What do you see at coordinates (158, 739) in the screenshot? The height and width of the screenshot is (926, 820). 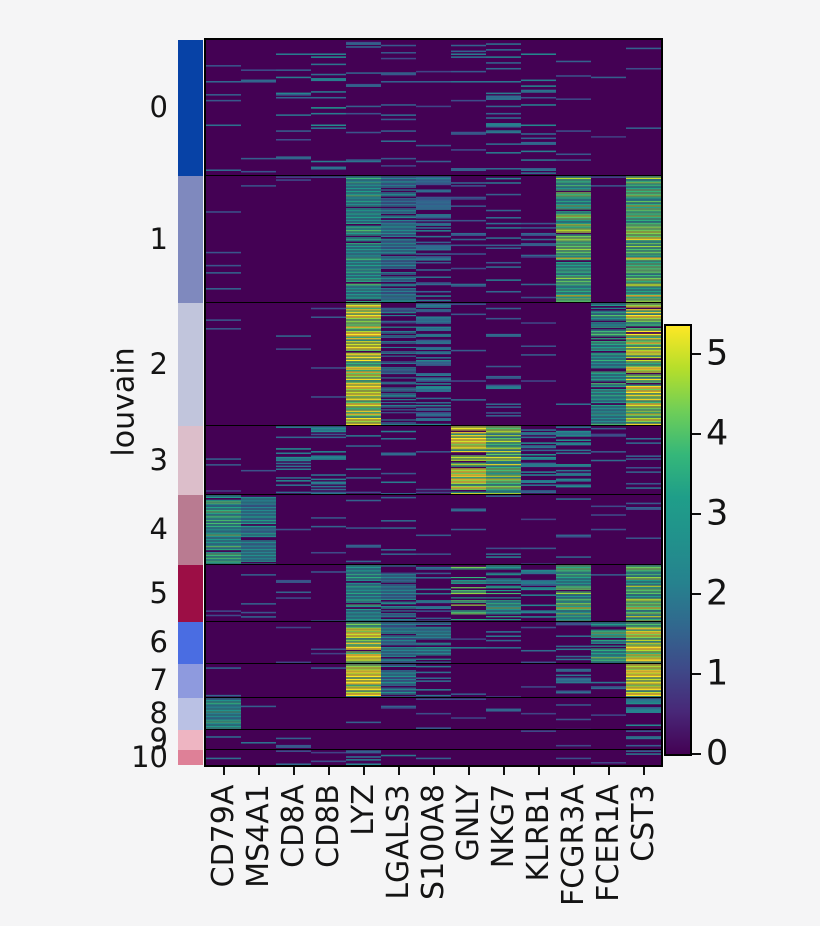 I see `cluster-tick-label: 9` at bounding box center [158, 739].